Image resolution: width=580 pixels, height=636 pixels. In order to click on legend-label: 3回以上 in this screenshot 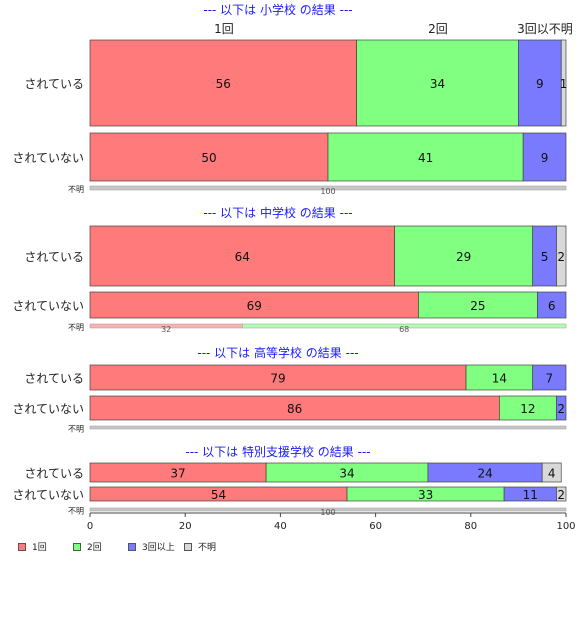, I will do `click(158, 548)`.